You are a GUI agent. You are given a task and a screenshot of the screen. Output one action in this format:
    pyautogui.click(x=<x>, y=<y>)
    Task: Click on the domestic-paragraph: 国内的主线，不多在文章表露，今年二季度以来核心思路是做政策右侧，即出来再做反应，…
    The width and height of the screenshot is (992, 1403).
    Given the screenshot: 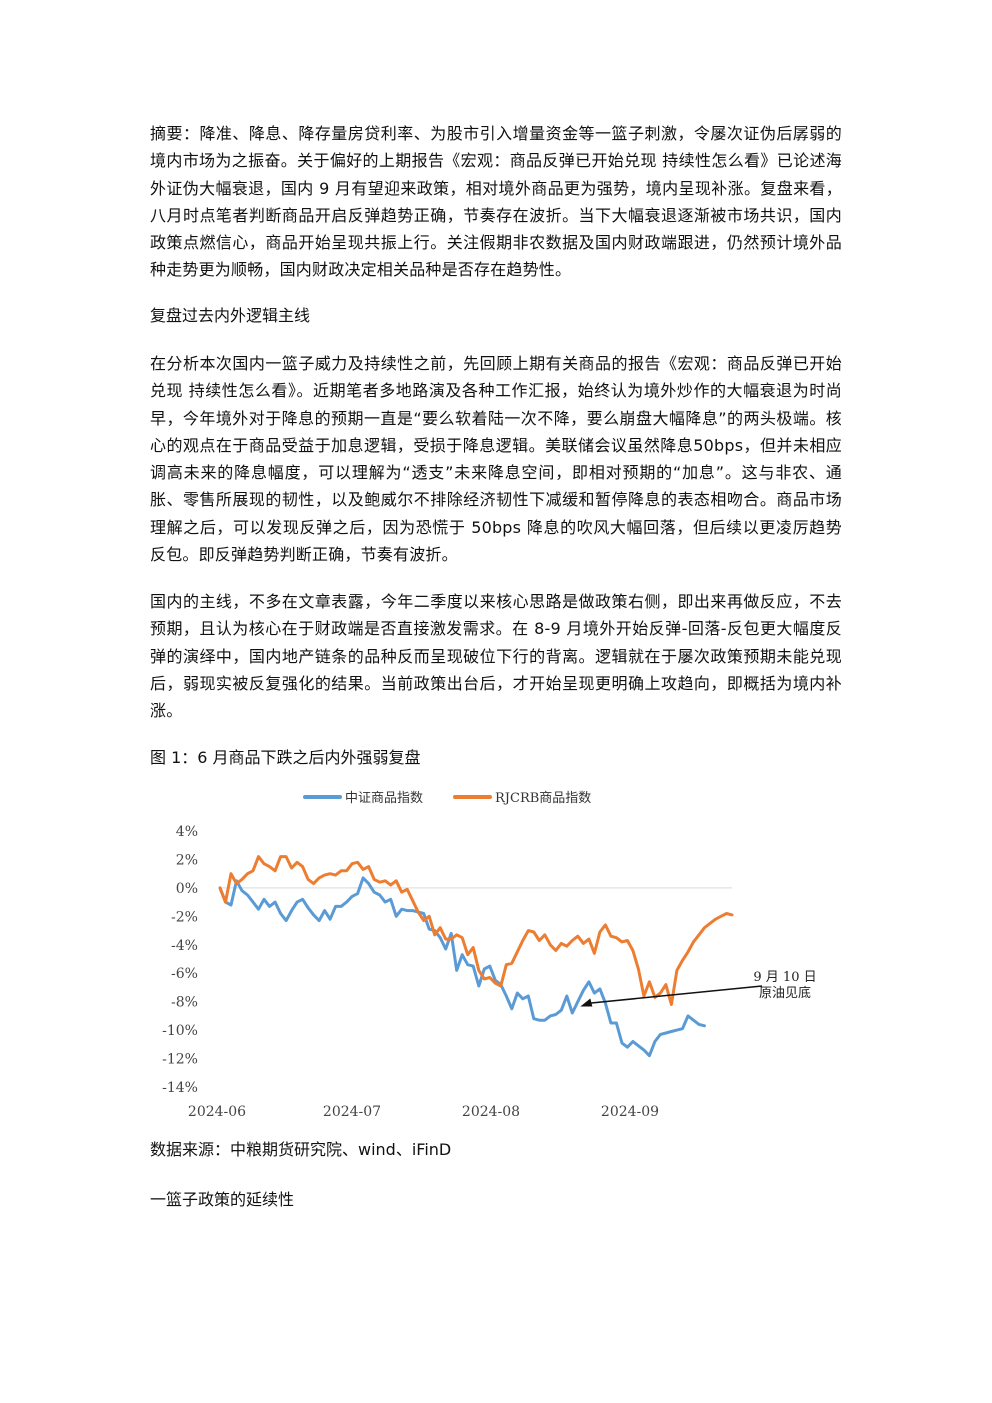 What is the action you would take?
    pyautogui.click(x=496, y=656)
    